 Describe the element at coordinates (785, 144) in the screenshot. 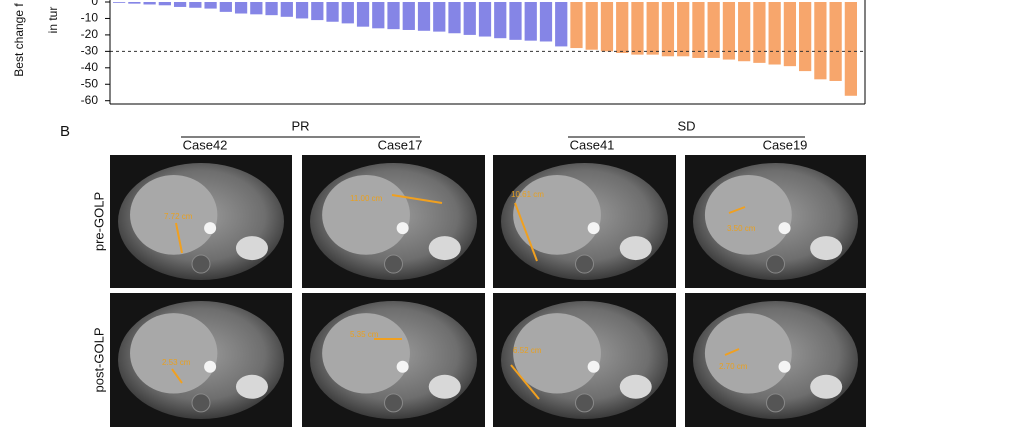

I see `case-label: Case19` at that location.